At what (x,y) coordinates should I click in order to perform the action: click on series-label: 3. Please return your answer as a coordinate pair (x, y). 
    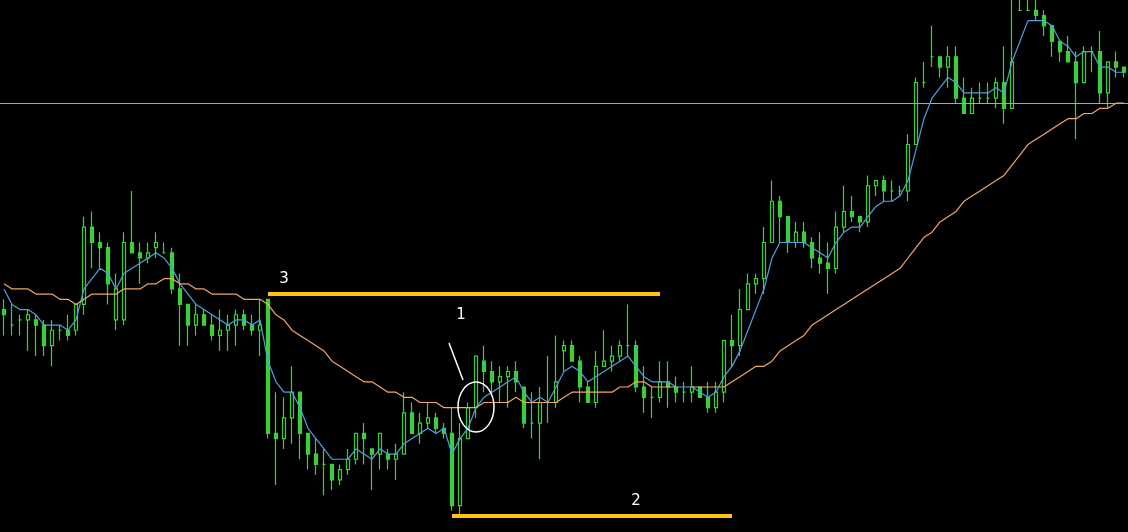
    Looking at the image, I should click on (284, 277).